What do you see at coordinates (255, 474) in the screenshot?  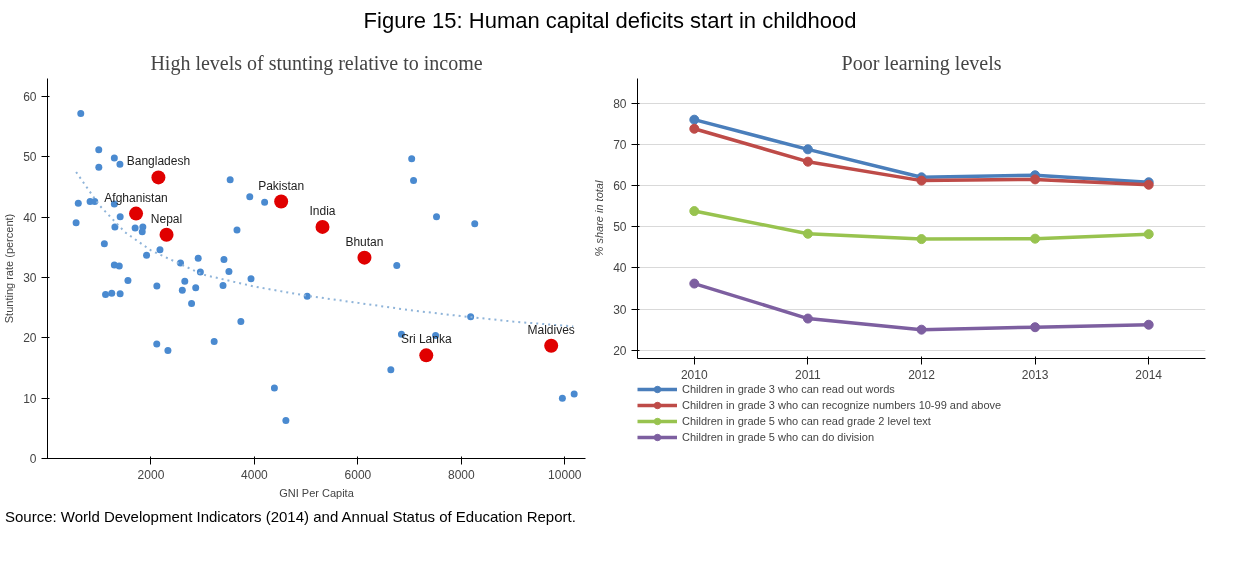 I see `x-tick-label: 4000` at bounding box center [255, 474].